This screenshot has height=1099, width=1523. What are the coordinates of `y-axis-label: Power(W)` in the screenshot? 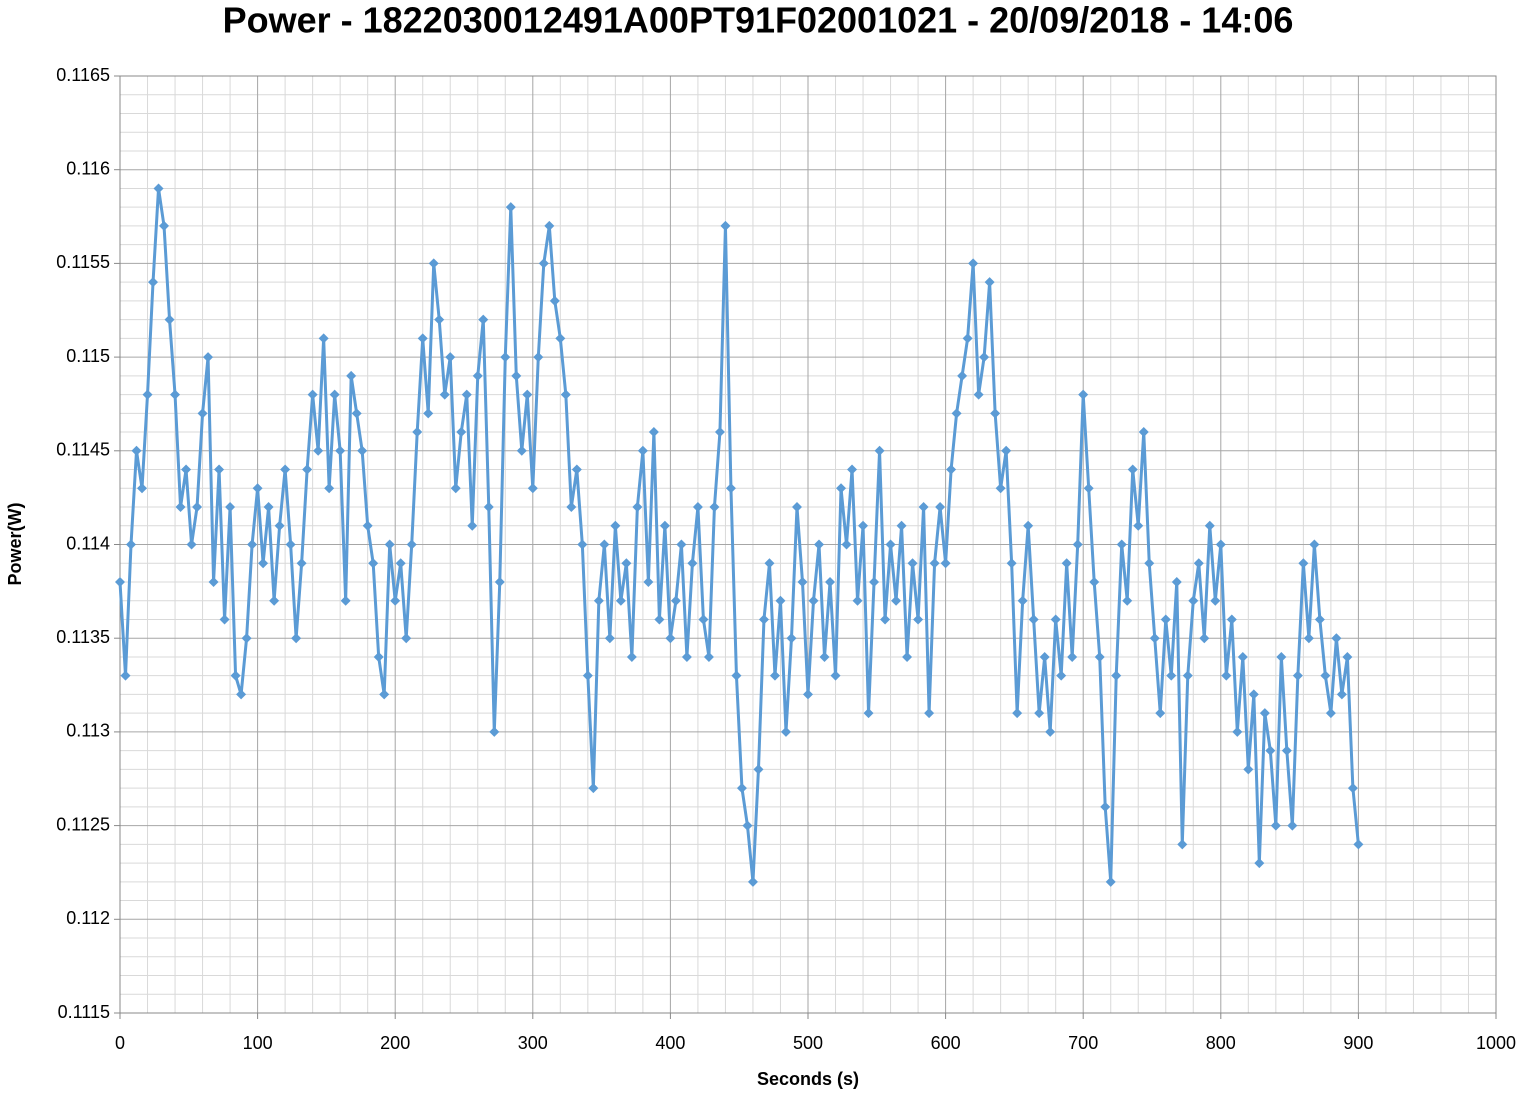 It's located at (15, 543).